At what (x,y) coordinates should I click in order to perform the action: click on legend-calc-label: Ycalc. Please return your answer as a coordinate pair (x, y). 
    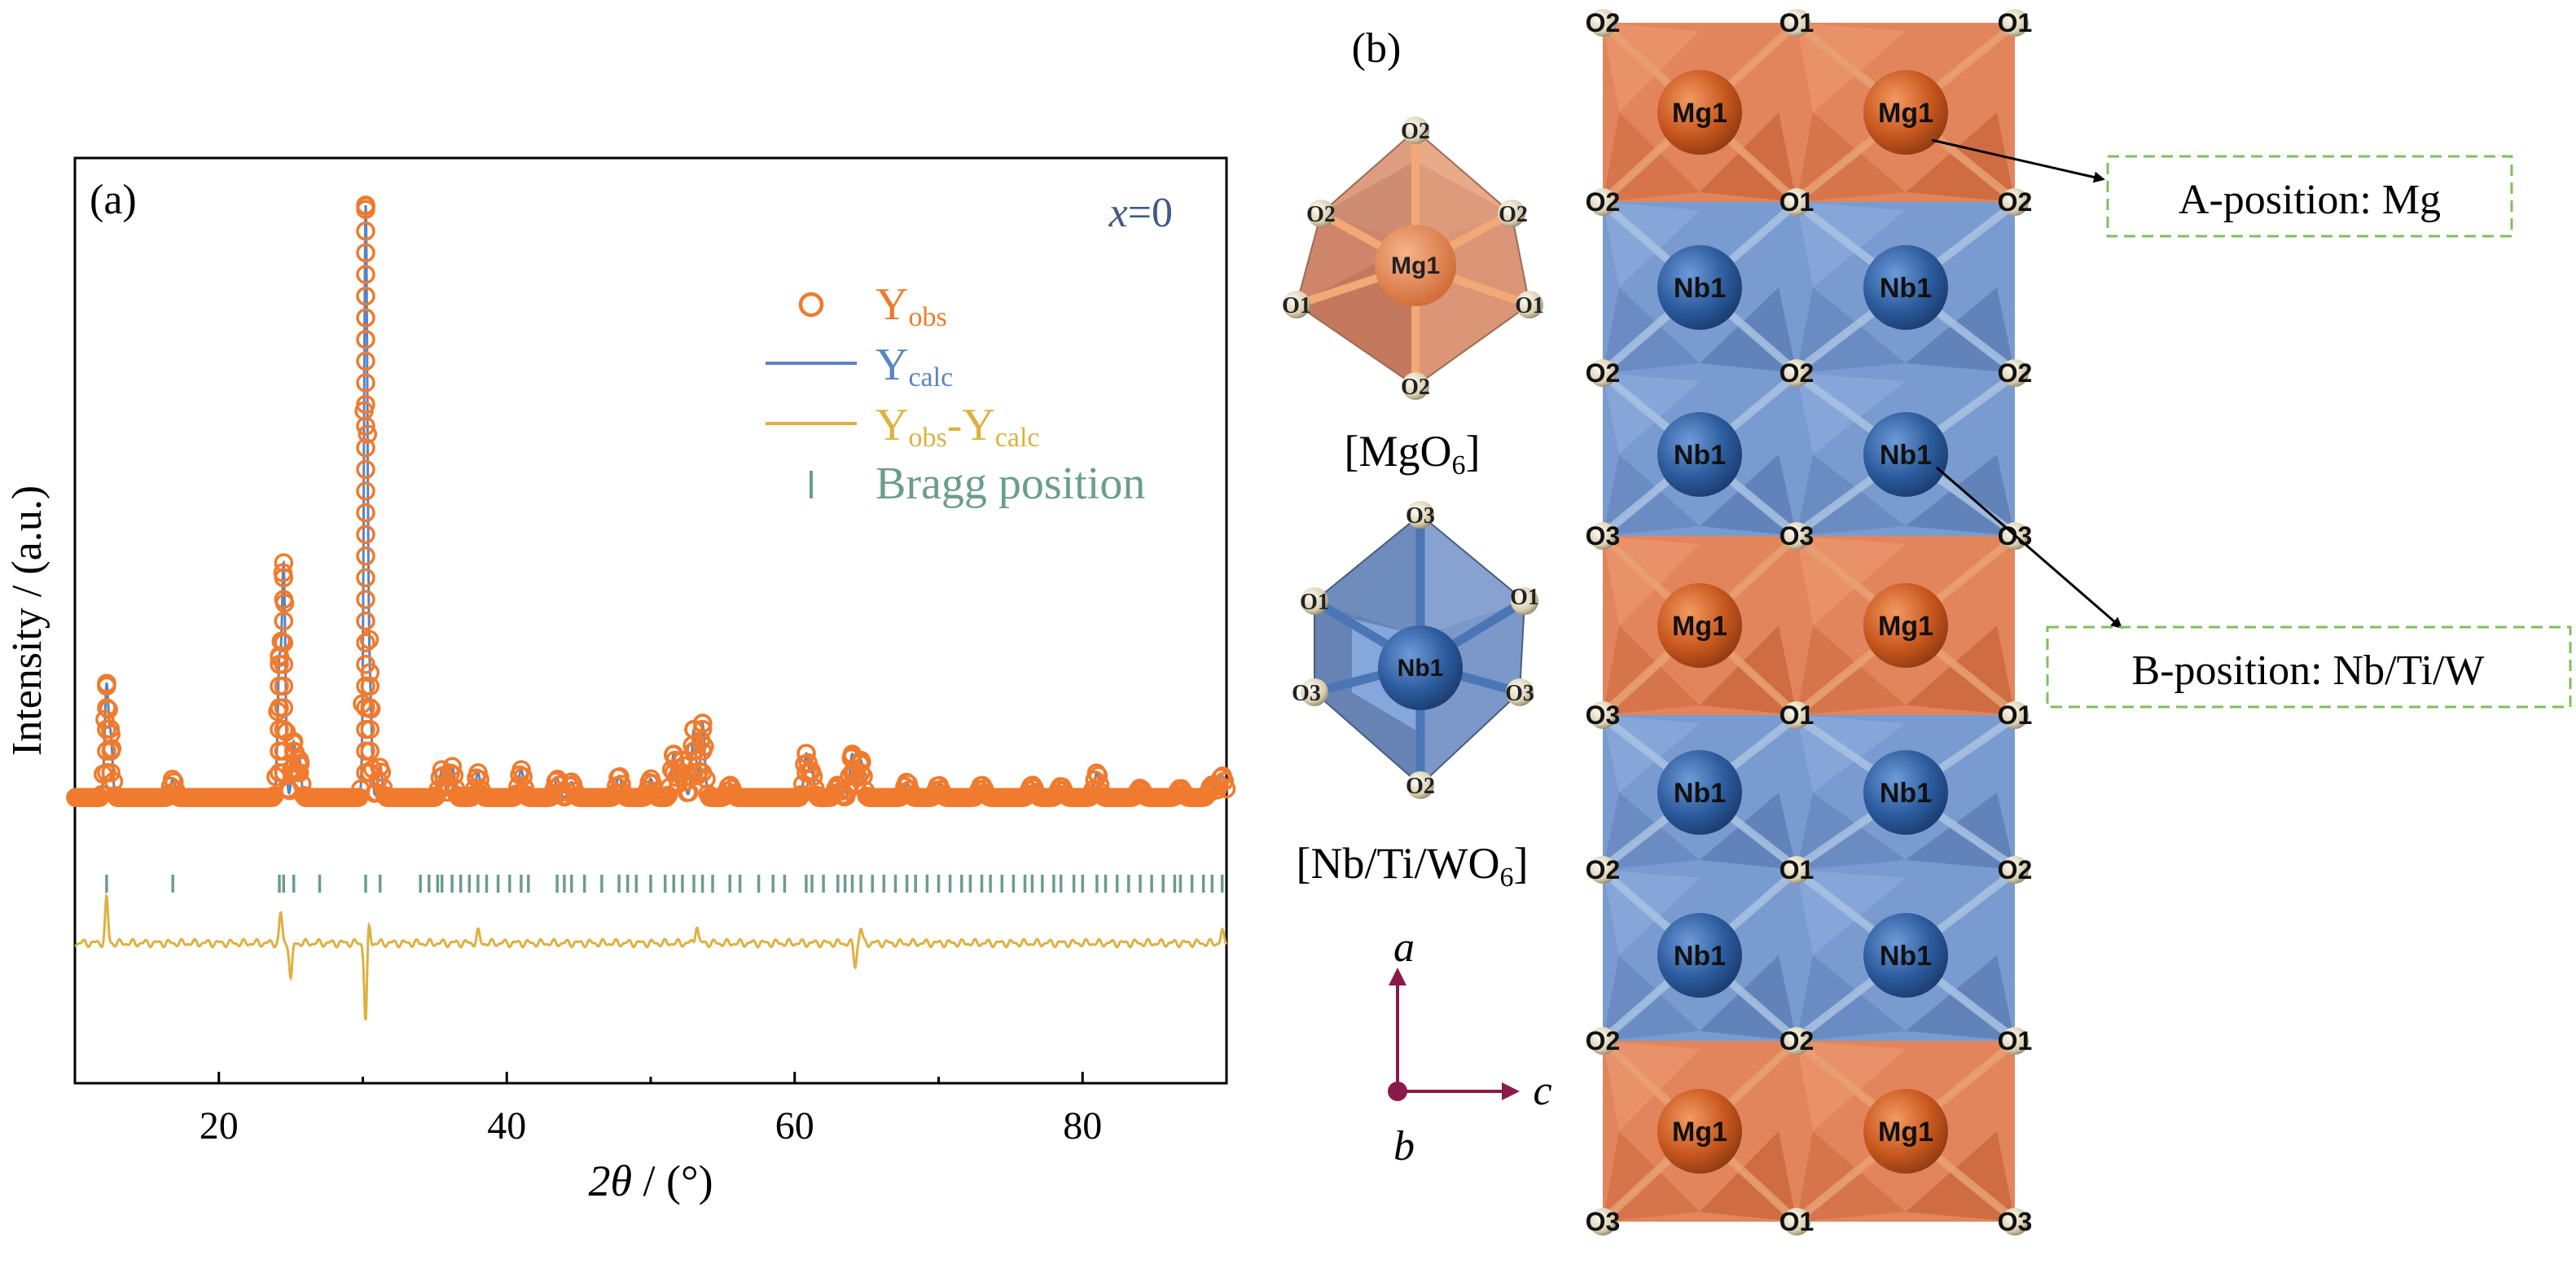
    Looking at the image, I should click on (914, 367).